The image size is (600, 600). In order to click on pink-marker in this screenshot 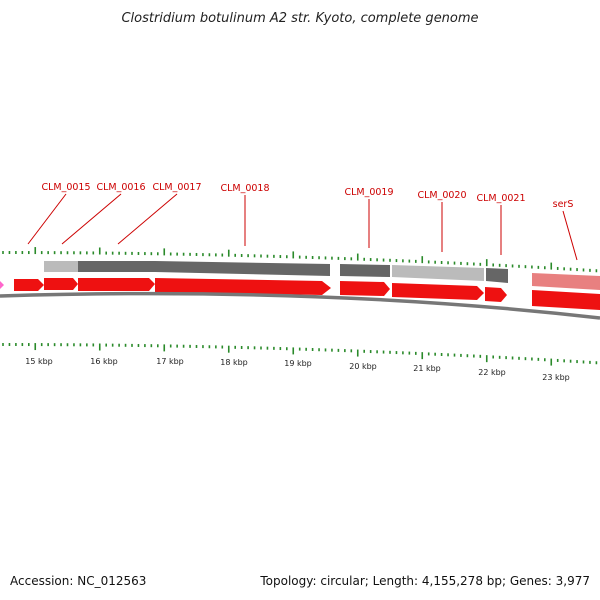, I will do `click(2, 285)`.